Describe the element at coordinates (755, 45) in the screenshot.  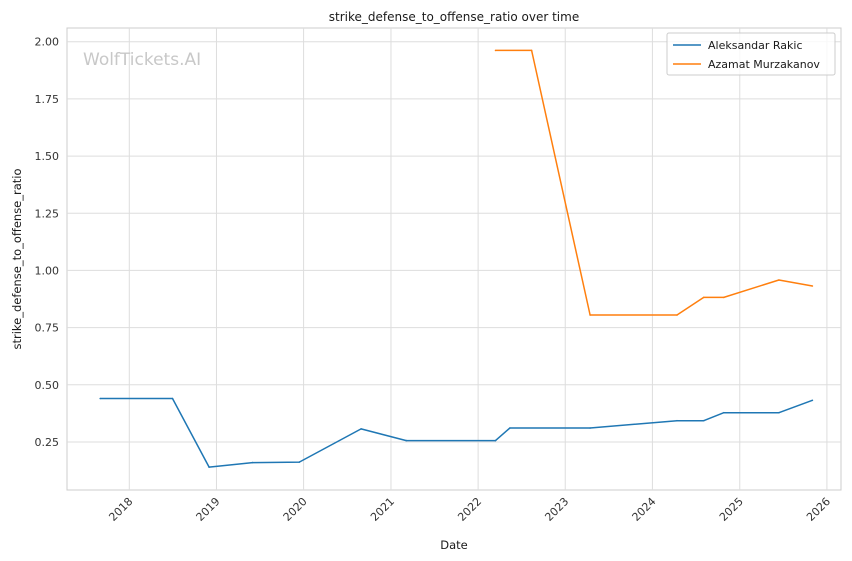
I see `legend-label-aleksandar-rakic: Aleksandar Rakic` at that location.